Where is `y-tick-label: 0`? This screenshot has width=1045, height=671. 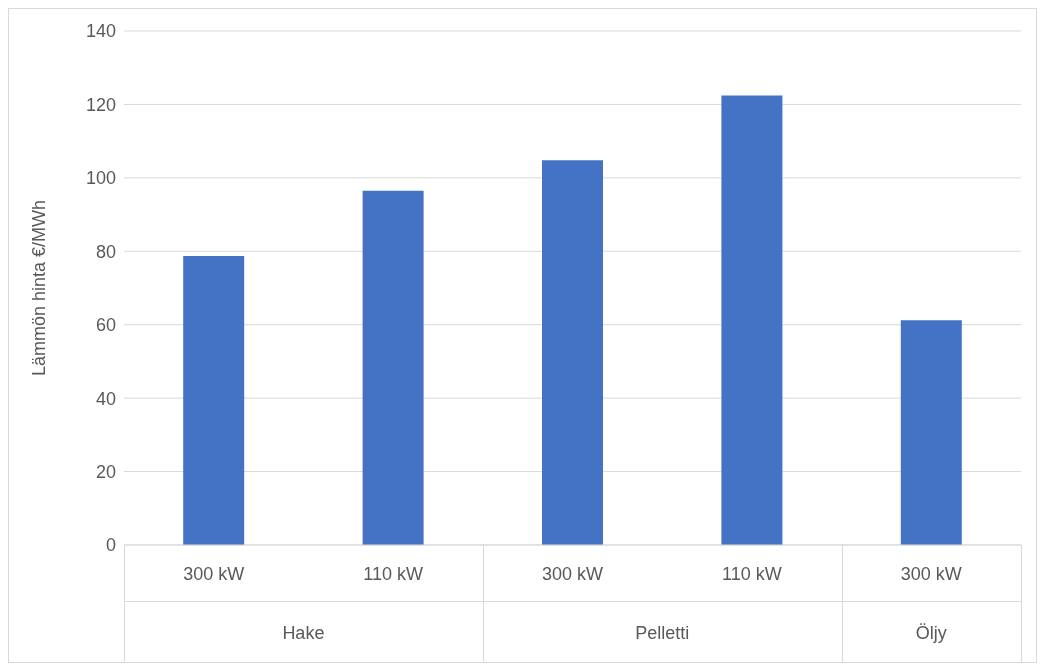
y-tick-label: 0 is located at coordinates (110, 545).